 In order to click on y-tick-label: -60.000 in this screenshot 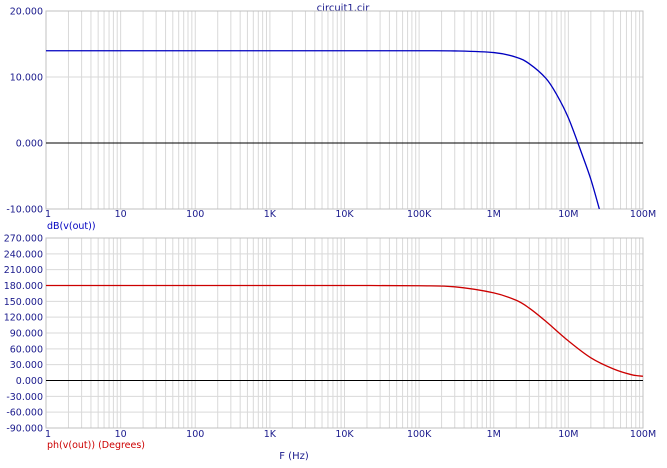, I will do `click(24, 413)`.